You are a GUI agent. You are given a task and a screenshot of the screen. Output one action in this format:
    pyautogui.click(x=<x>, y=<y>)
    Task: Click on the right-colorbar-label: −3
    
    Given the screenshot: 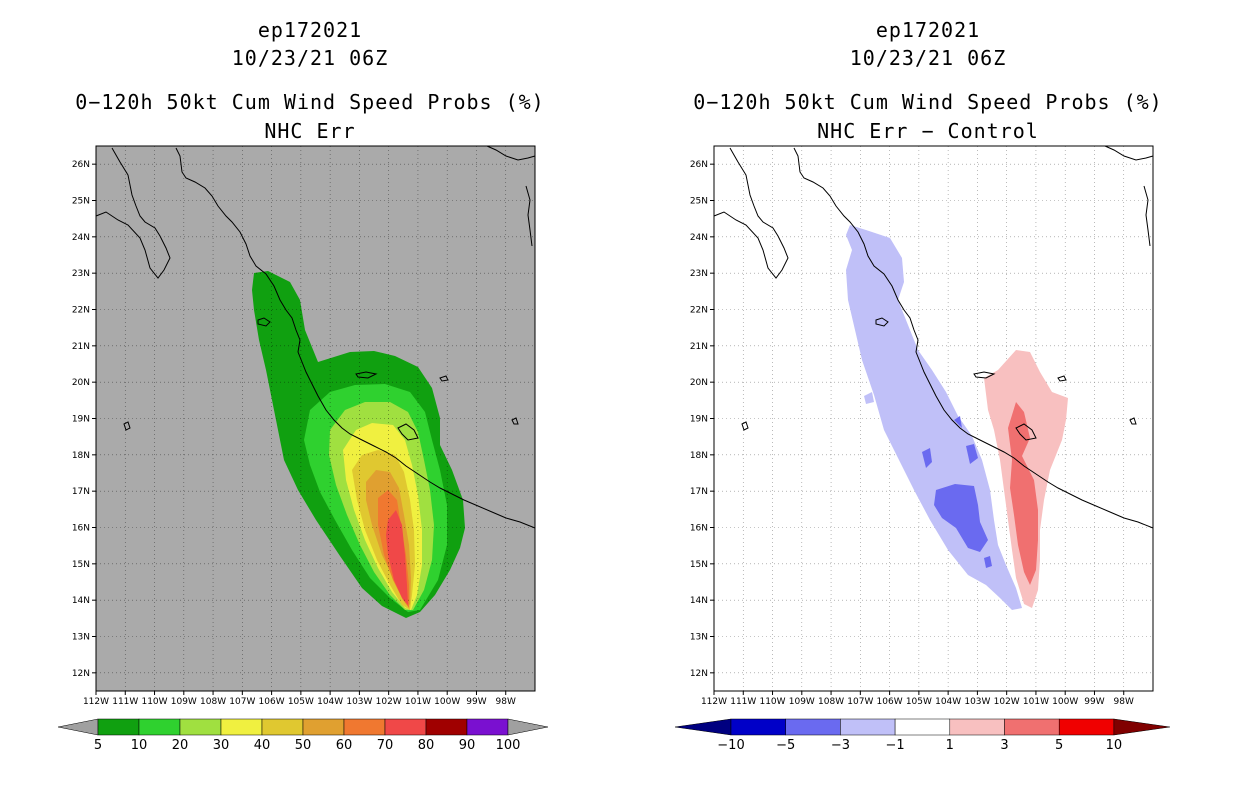 What is the action you would take?
    pyautogui.click(x=840, y=745)
    